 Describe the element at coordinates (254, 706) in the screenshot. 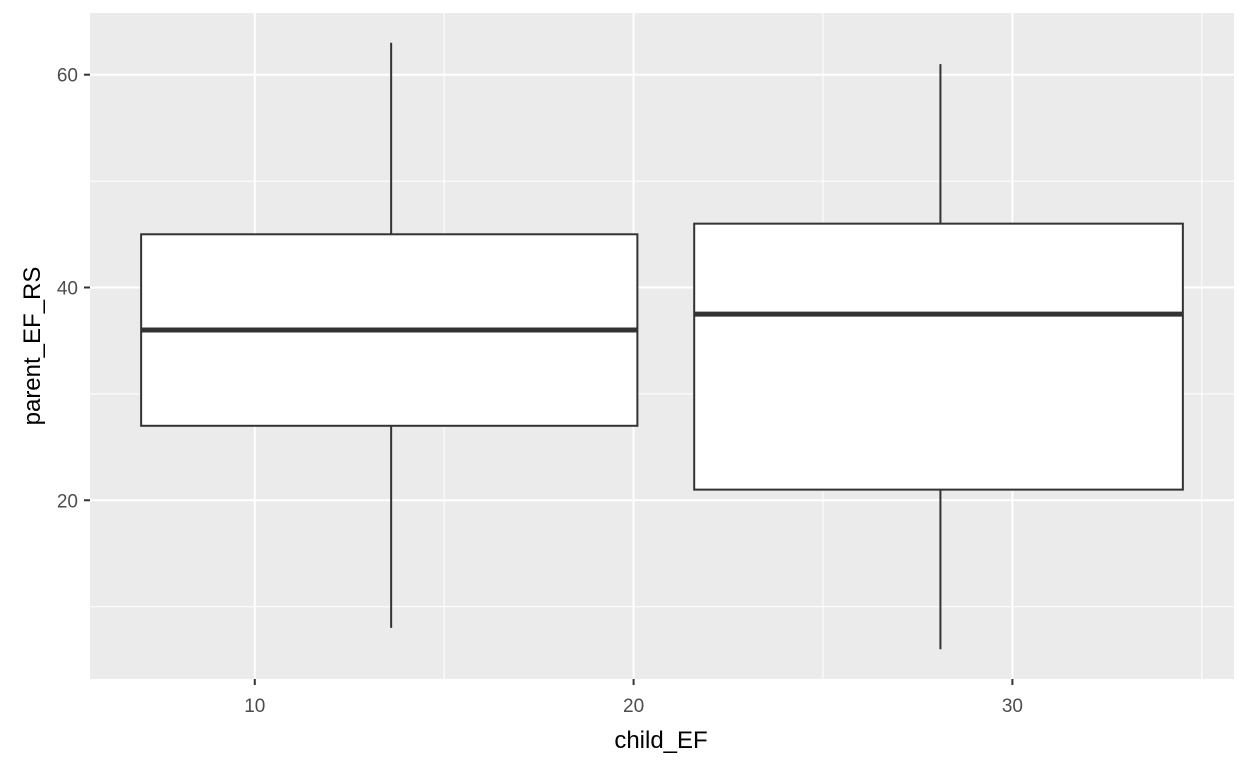

I see `x-tick-label: 10` at that location.